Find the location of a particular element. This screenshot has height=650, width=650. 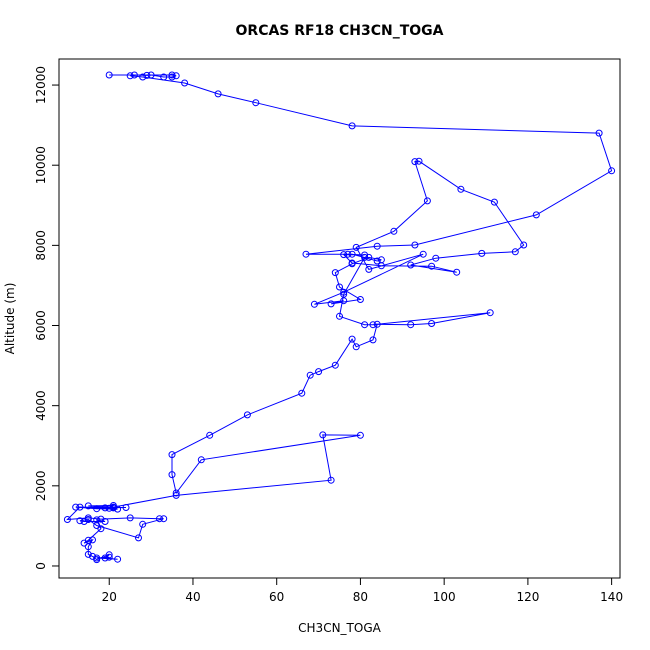

y-tick-label: 10000 is located at coordinates (41, 165).